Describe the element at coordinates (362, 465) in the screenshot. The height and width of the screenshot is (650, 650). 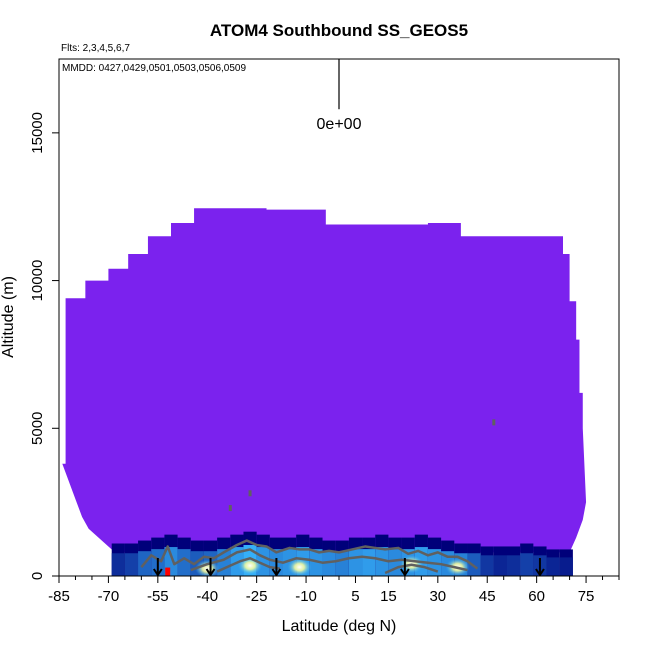
I see `scatter-marks` at that location.